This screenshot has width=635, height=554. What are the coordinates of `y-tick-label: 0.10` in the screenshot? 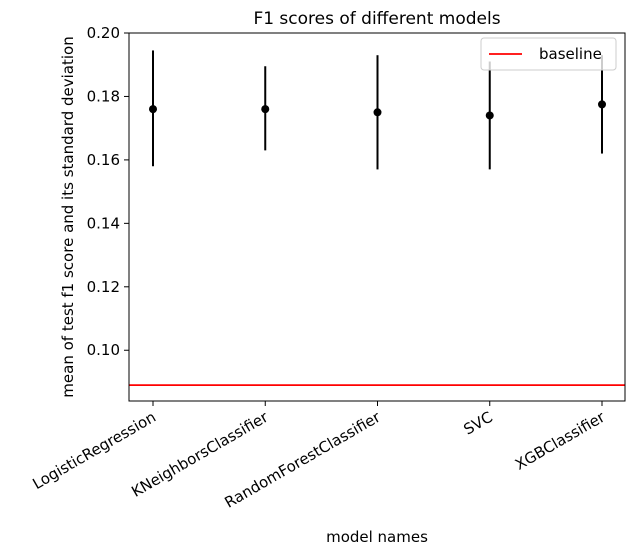 It's located at (103, 350).